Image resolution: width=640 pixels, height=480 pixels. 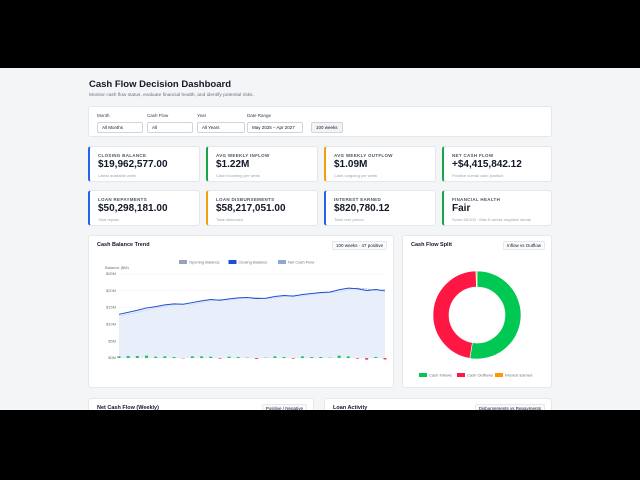 What do you see at coordinates (202, 115) in the screenshot?
I see `filter-label: Year` at bounding box center [202, 115].